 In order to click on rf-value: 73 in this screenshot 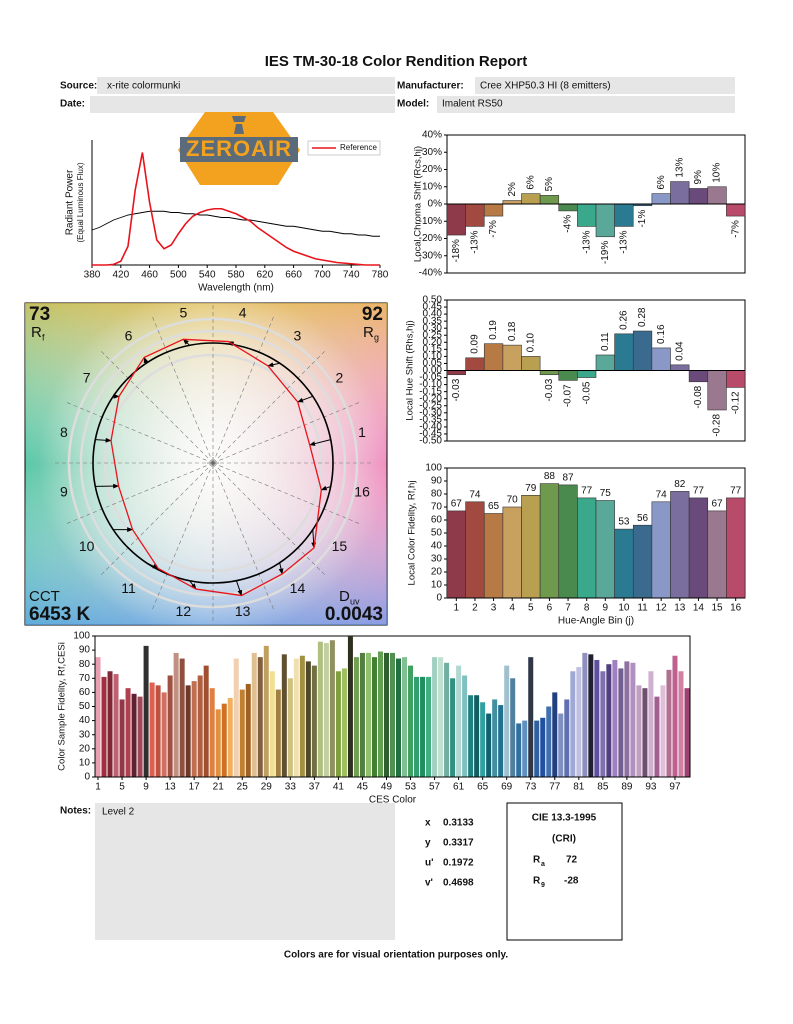, I will do `click(39, 314)`.